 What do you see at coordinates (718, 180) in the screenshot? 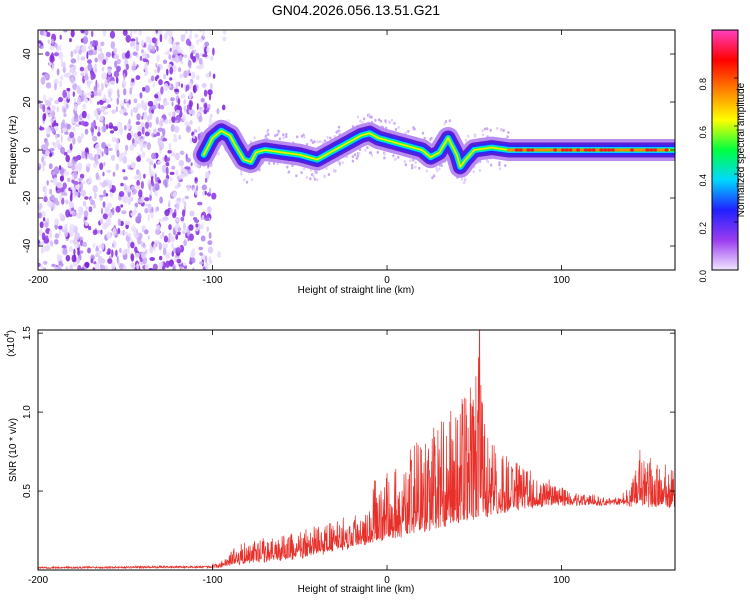
I see `colorbar-ticks: 0.0 0.2 0.4 0.6 0.8` at bounding box center [718, 180].